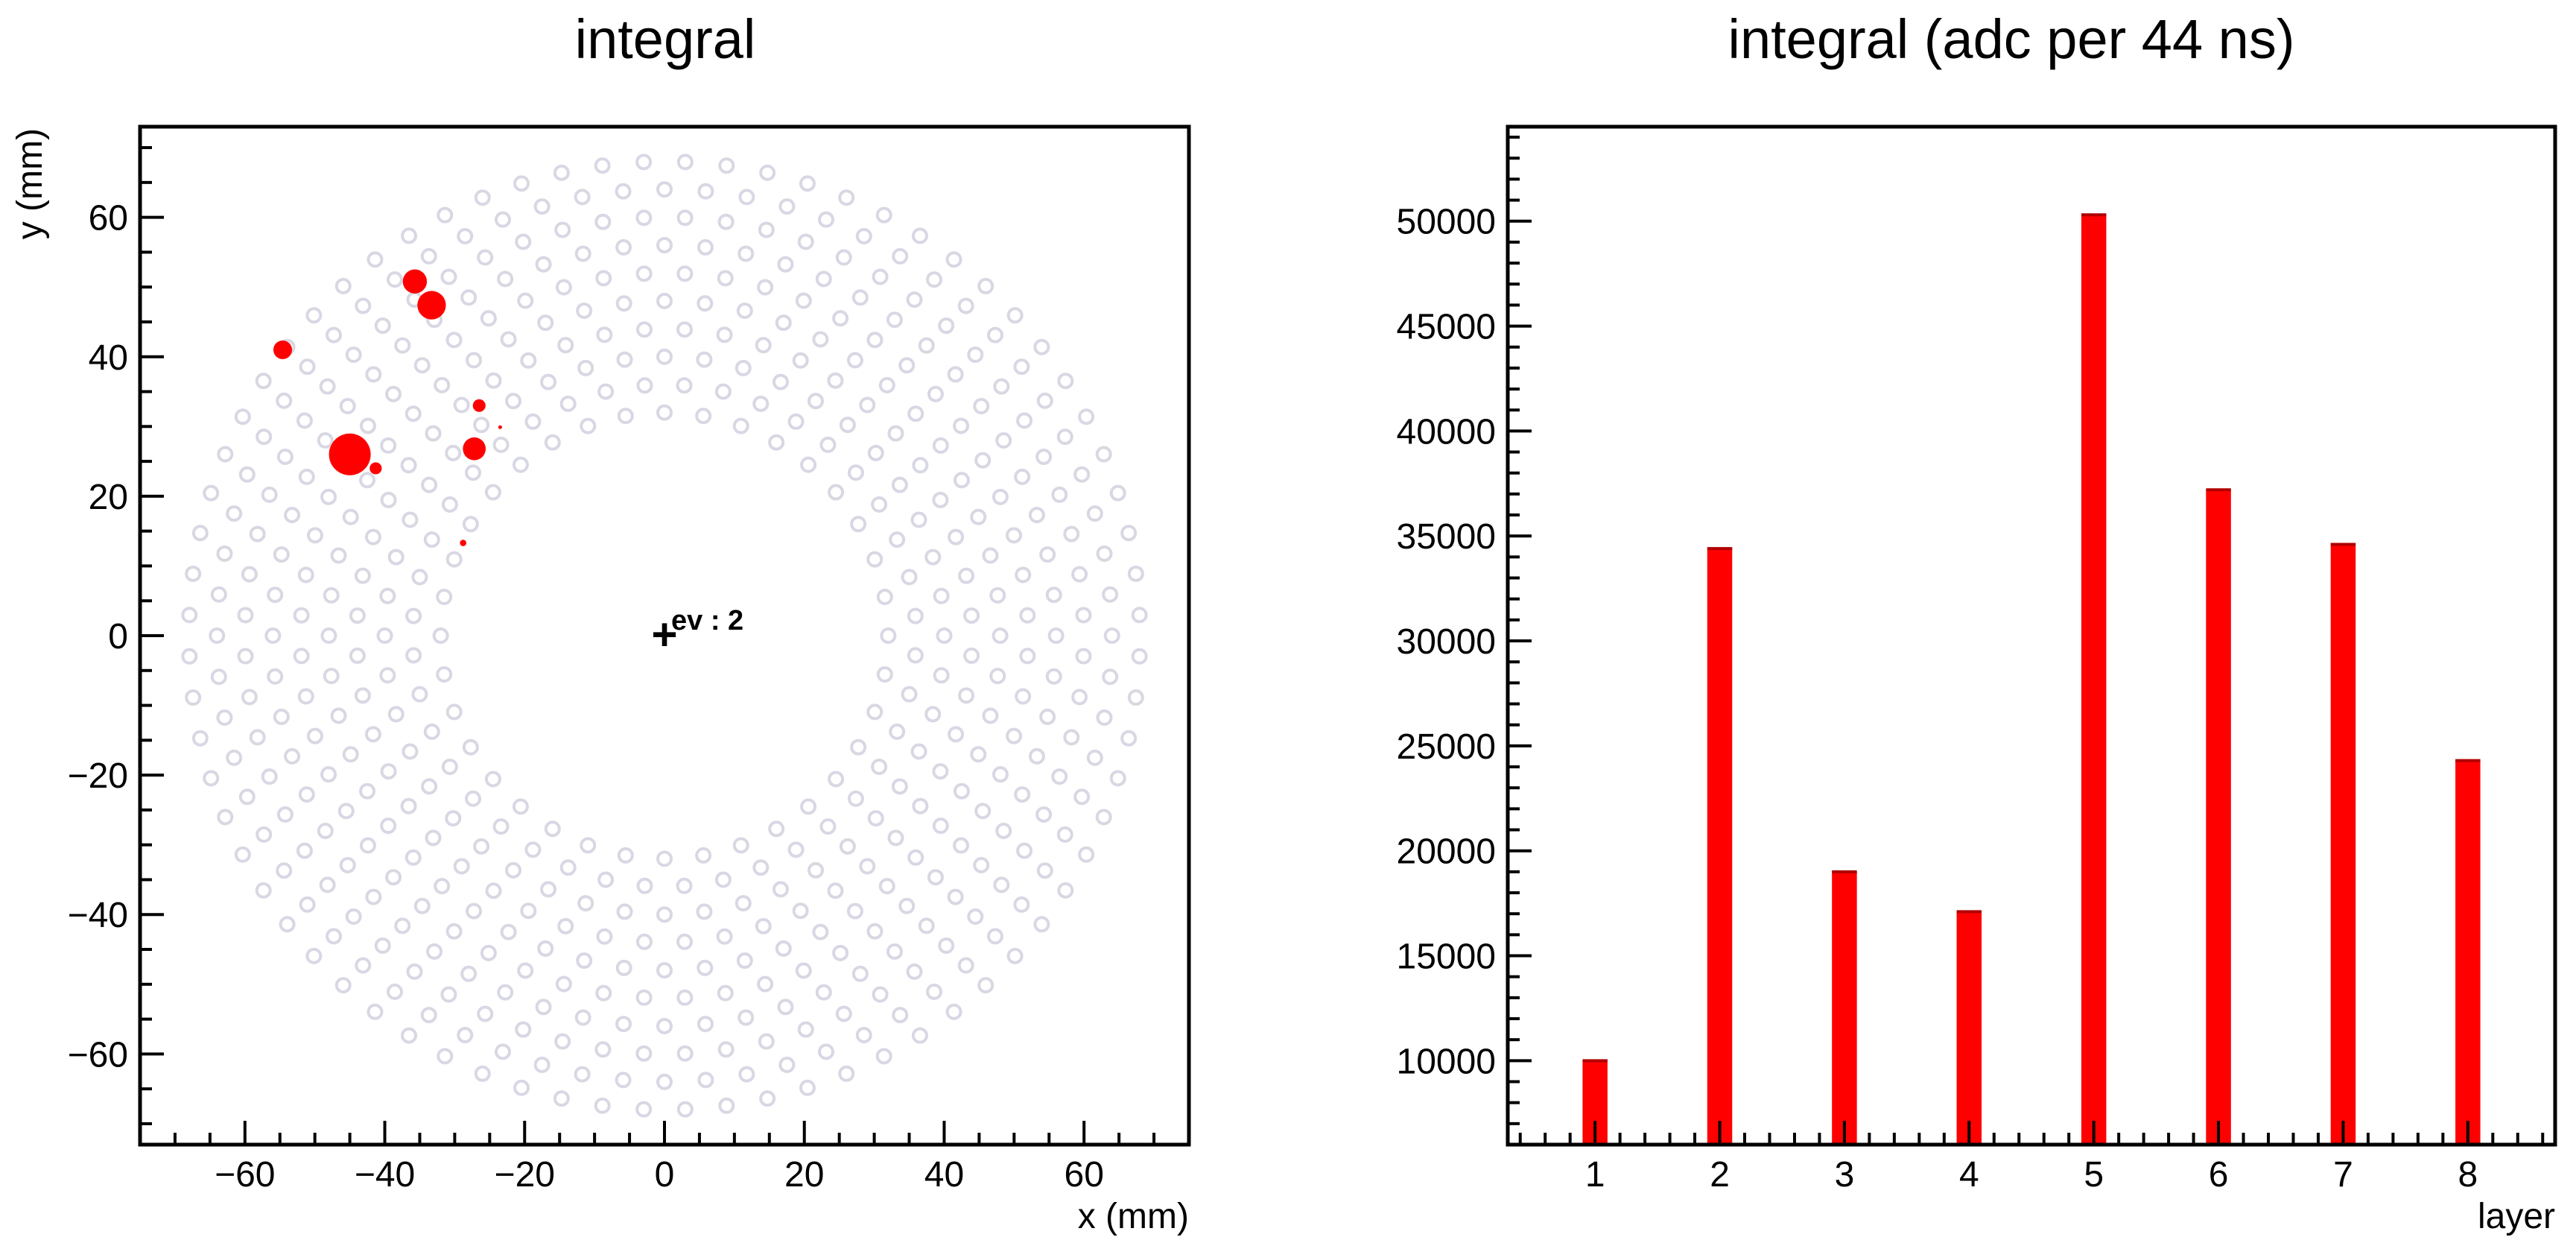 This screenshot has height=1243, width=2576. What do you see at coordinates (2219, 1175) in the screenshot?
I see `layer-tick-label: 6` at bounding box center [2219, 1175].